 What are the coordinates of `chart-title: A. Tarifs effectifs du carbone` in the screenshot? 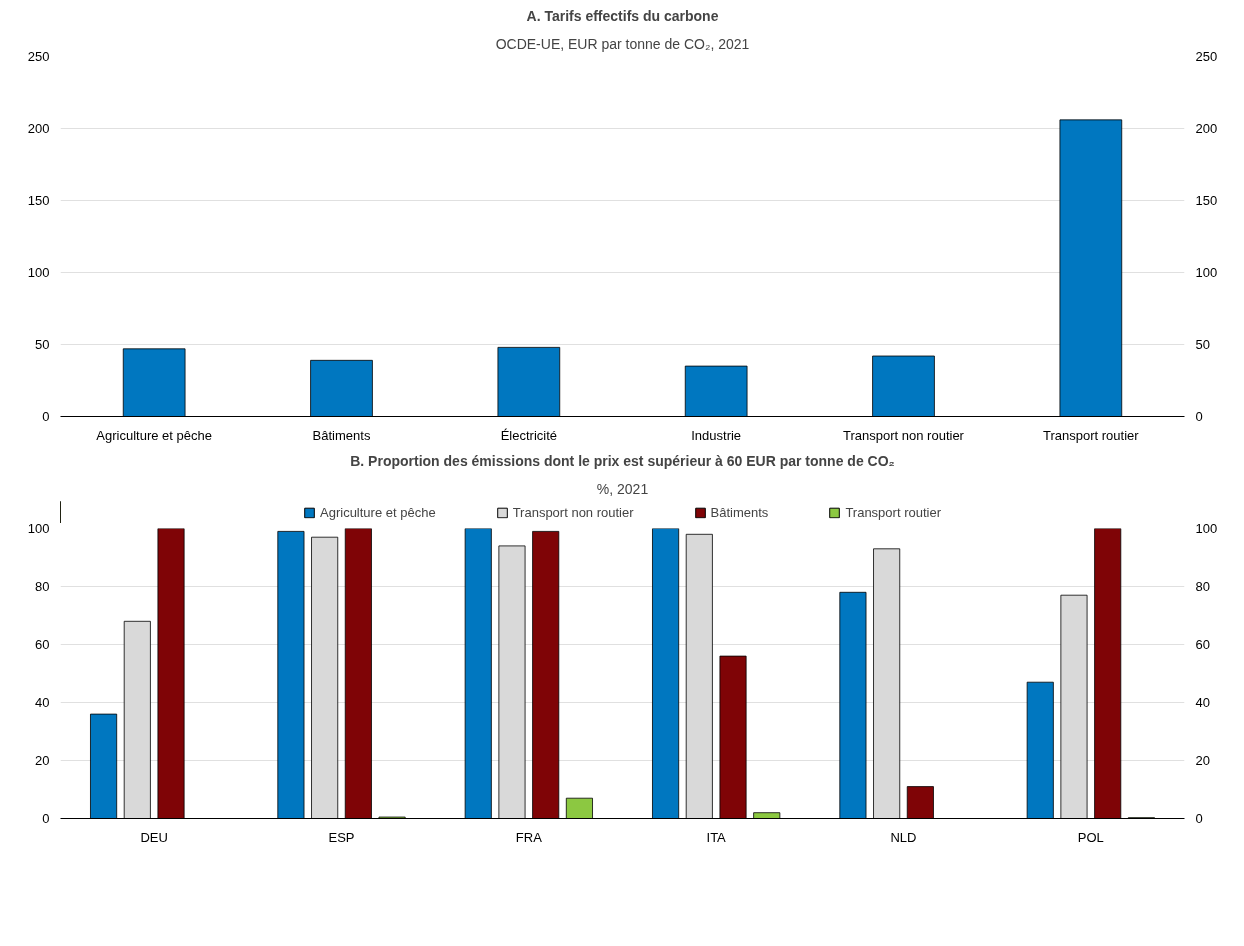 It's located at (622, 15).